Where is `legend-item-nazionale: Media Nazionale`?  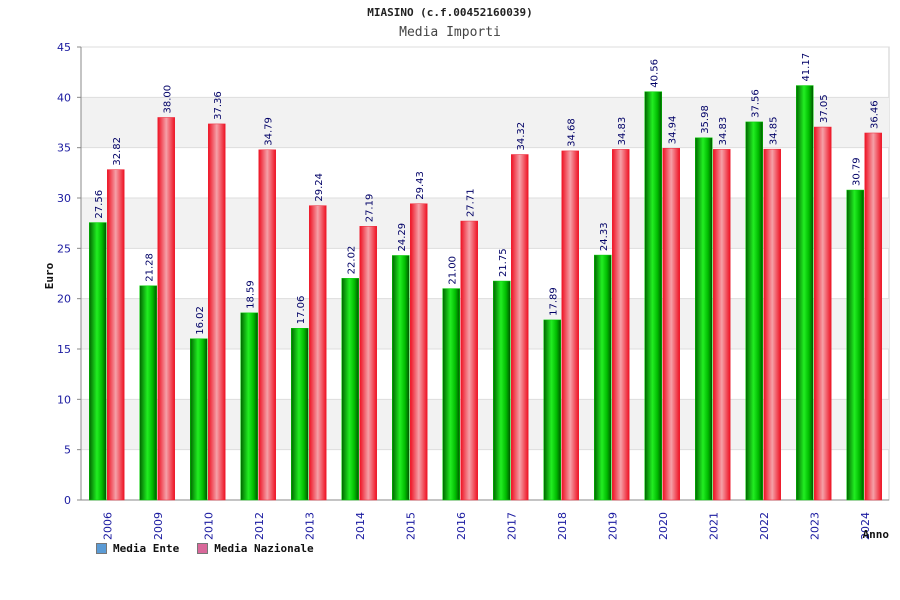 legend-item-nazionale: Media Nazionale is located at coordinates (255, 548).